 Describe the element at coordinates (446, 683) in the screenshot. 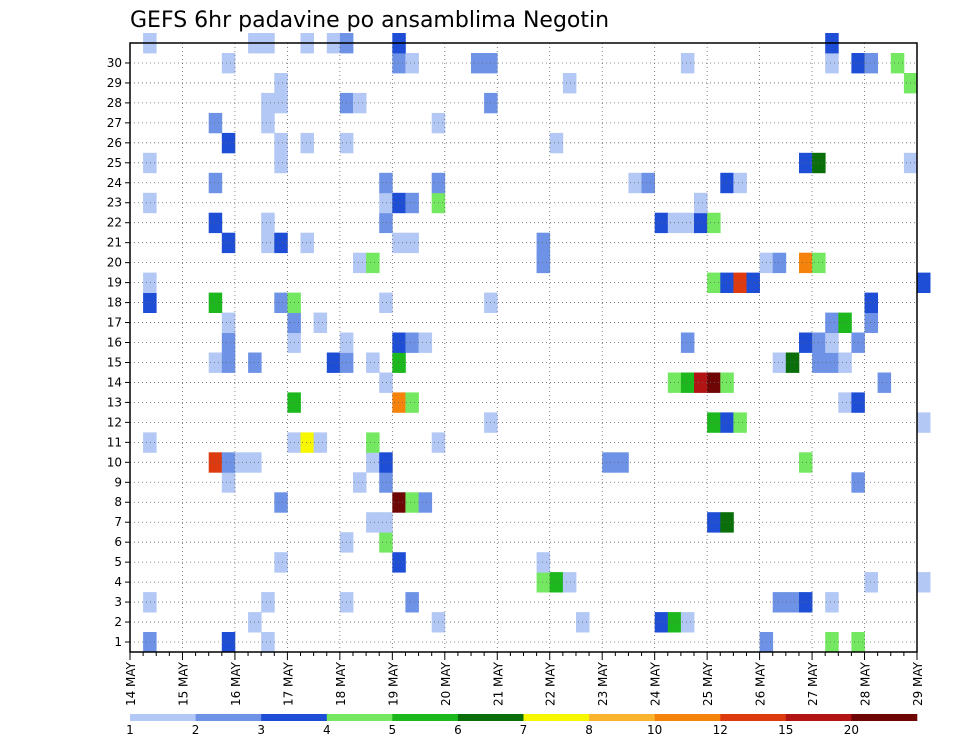

I see `x-tick-label: 20 MAY` at that location.